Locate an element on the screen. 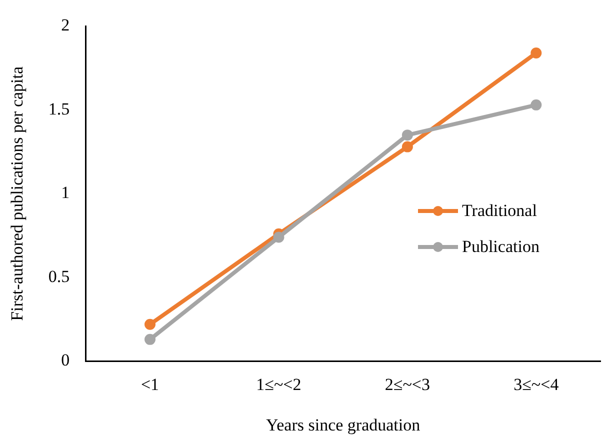  x-axis-title: Years since graduation is located at coordinates (343, 424).